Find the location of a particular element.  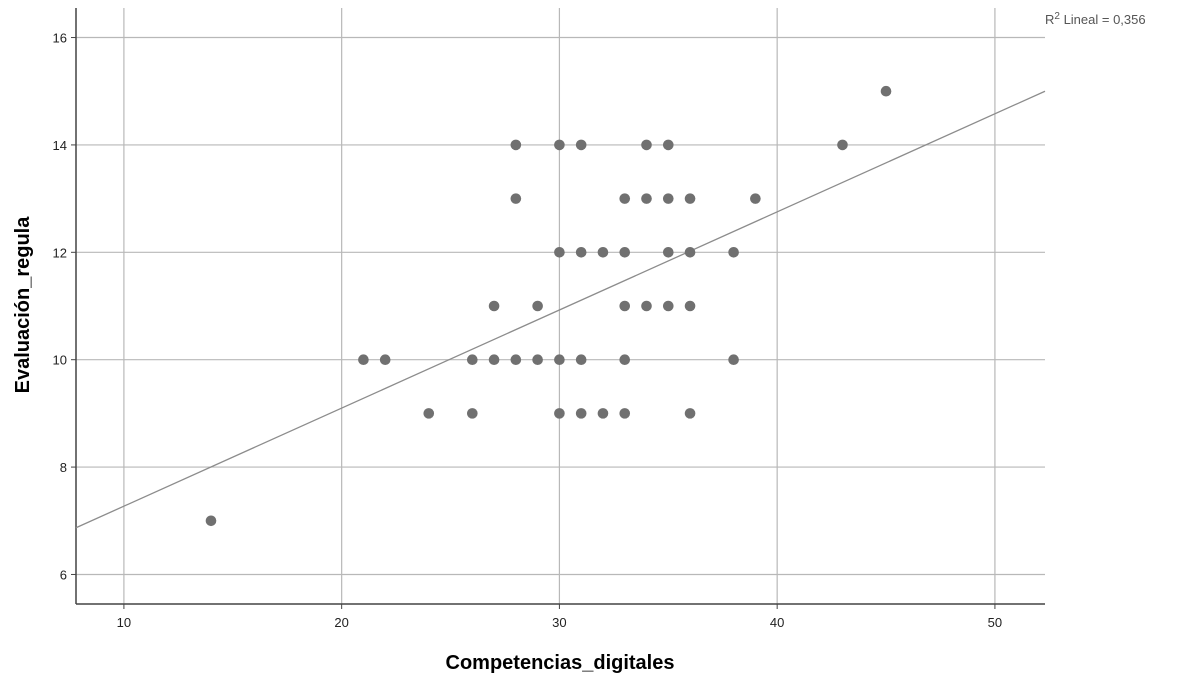

y-tick-label: 10 is located at coordinates (60, 360).